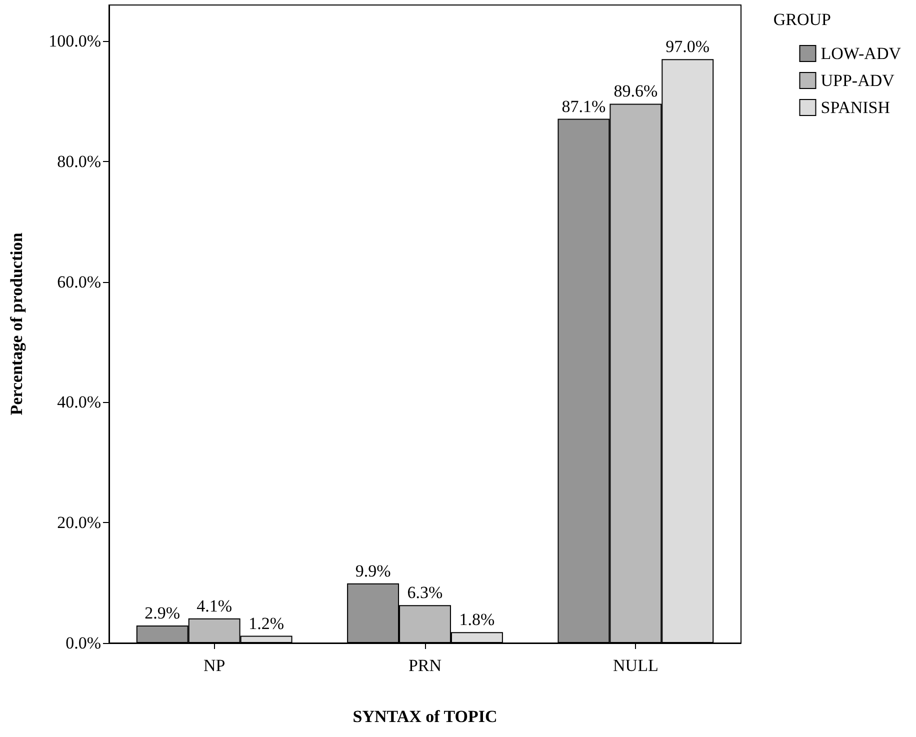 The image size is (916, 737). I want to click on x-axis-title: SYNTAX of TOPIC, so click(425, 716).